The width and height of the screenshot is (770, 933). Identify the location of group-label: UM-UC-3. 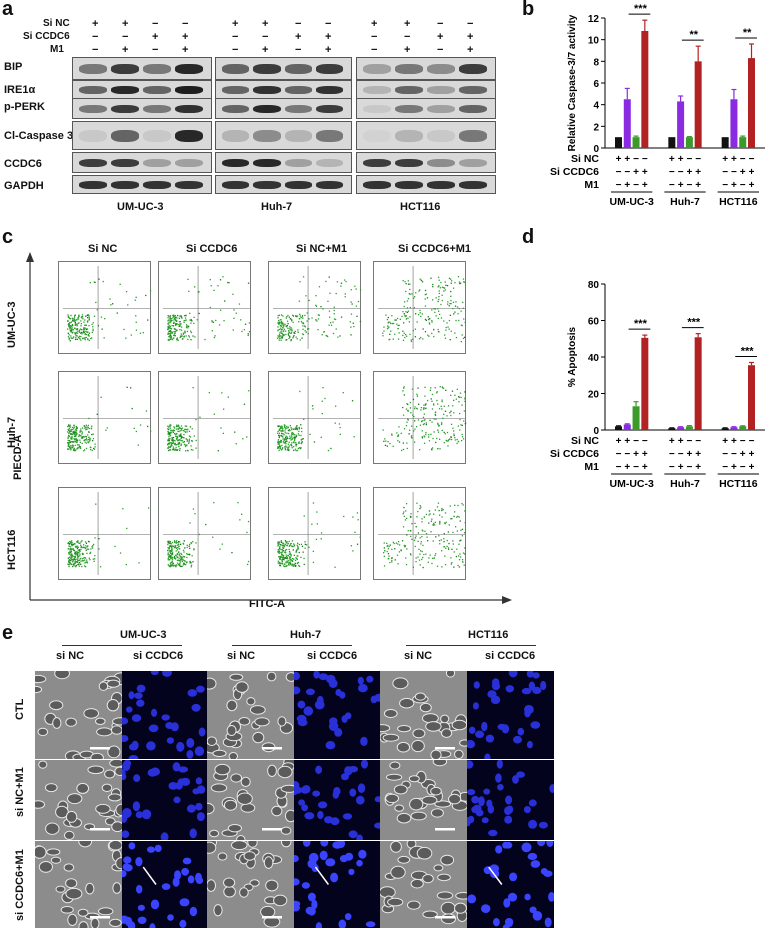
(632, 484).